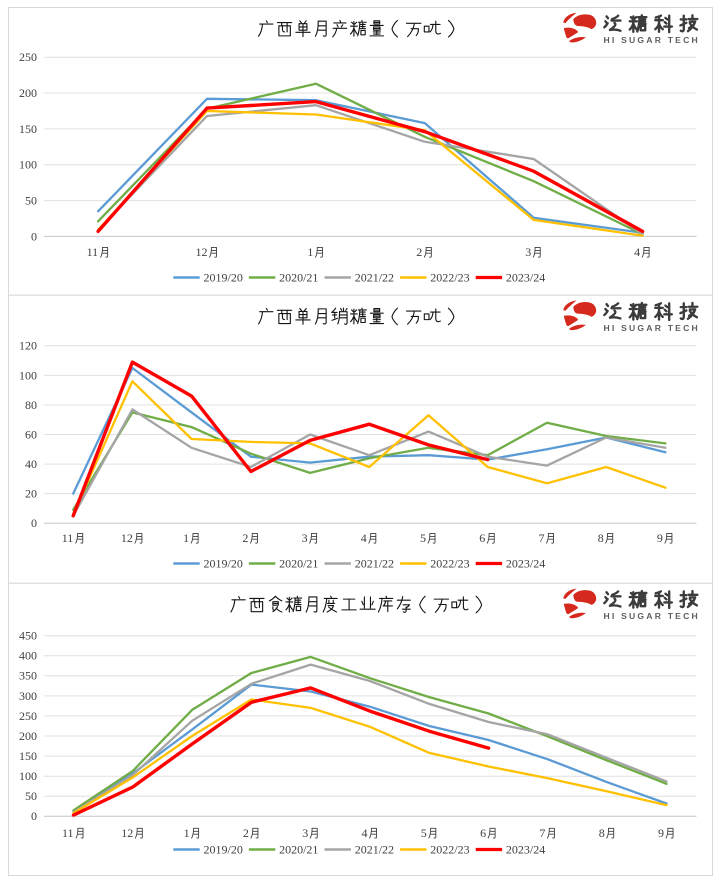  What do you see at coordinates (28, 656) in the screenshot?
I see `svg-text: 400` at bounding box center [28, 656].